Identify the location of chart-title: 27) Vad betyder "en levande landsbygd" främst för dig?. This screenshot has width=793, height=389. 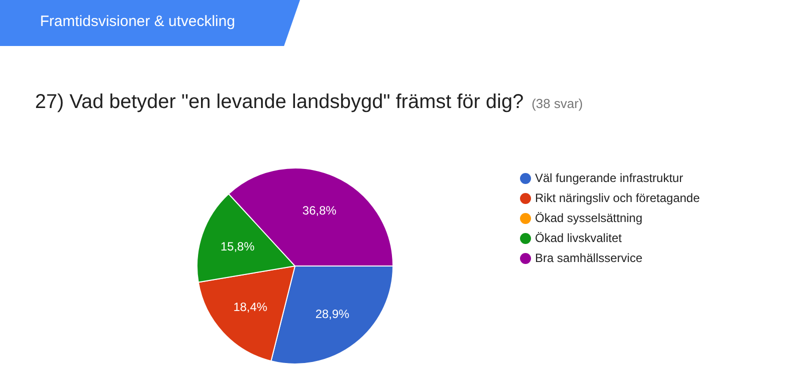
(279, 102).